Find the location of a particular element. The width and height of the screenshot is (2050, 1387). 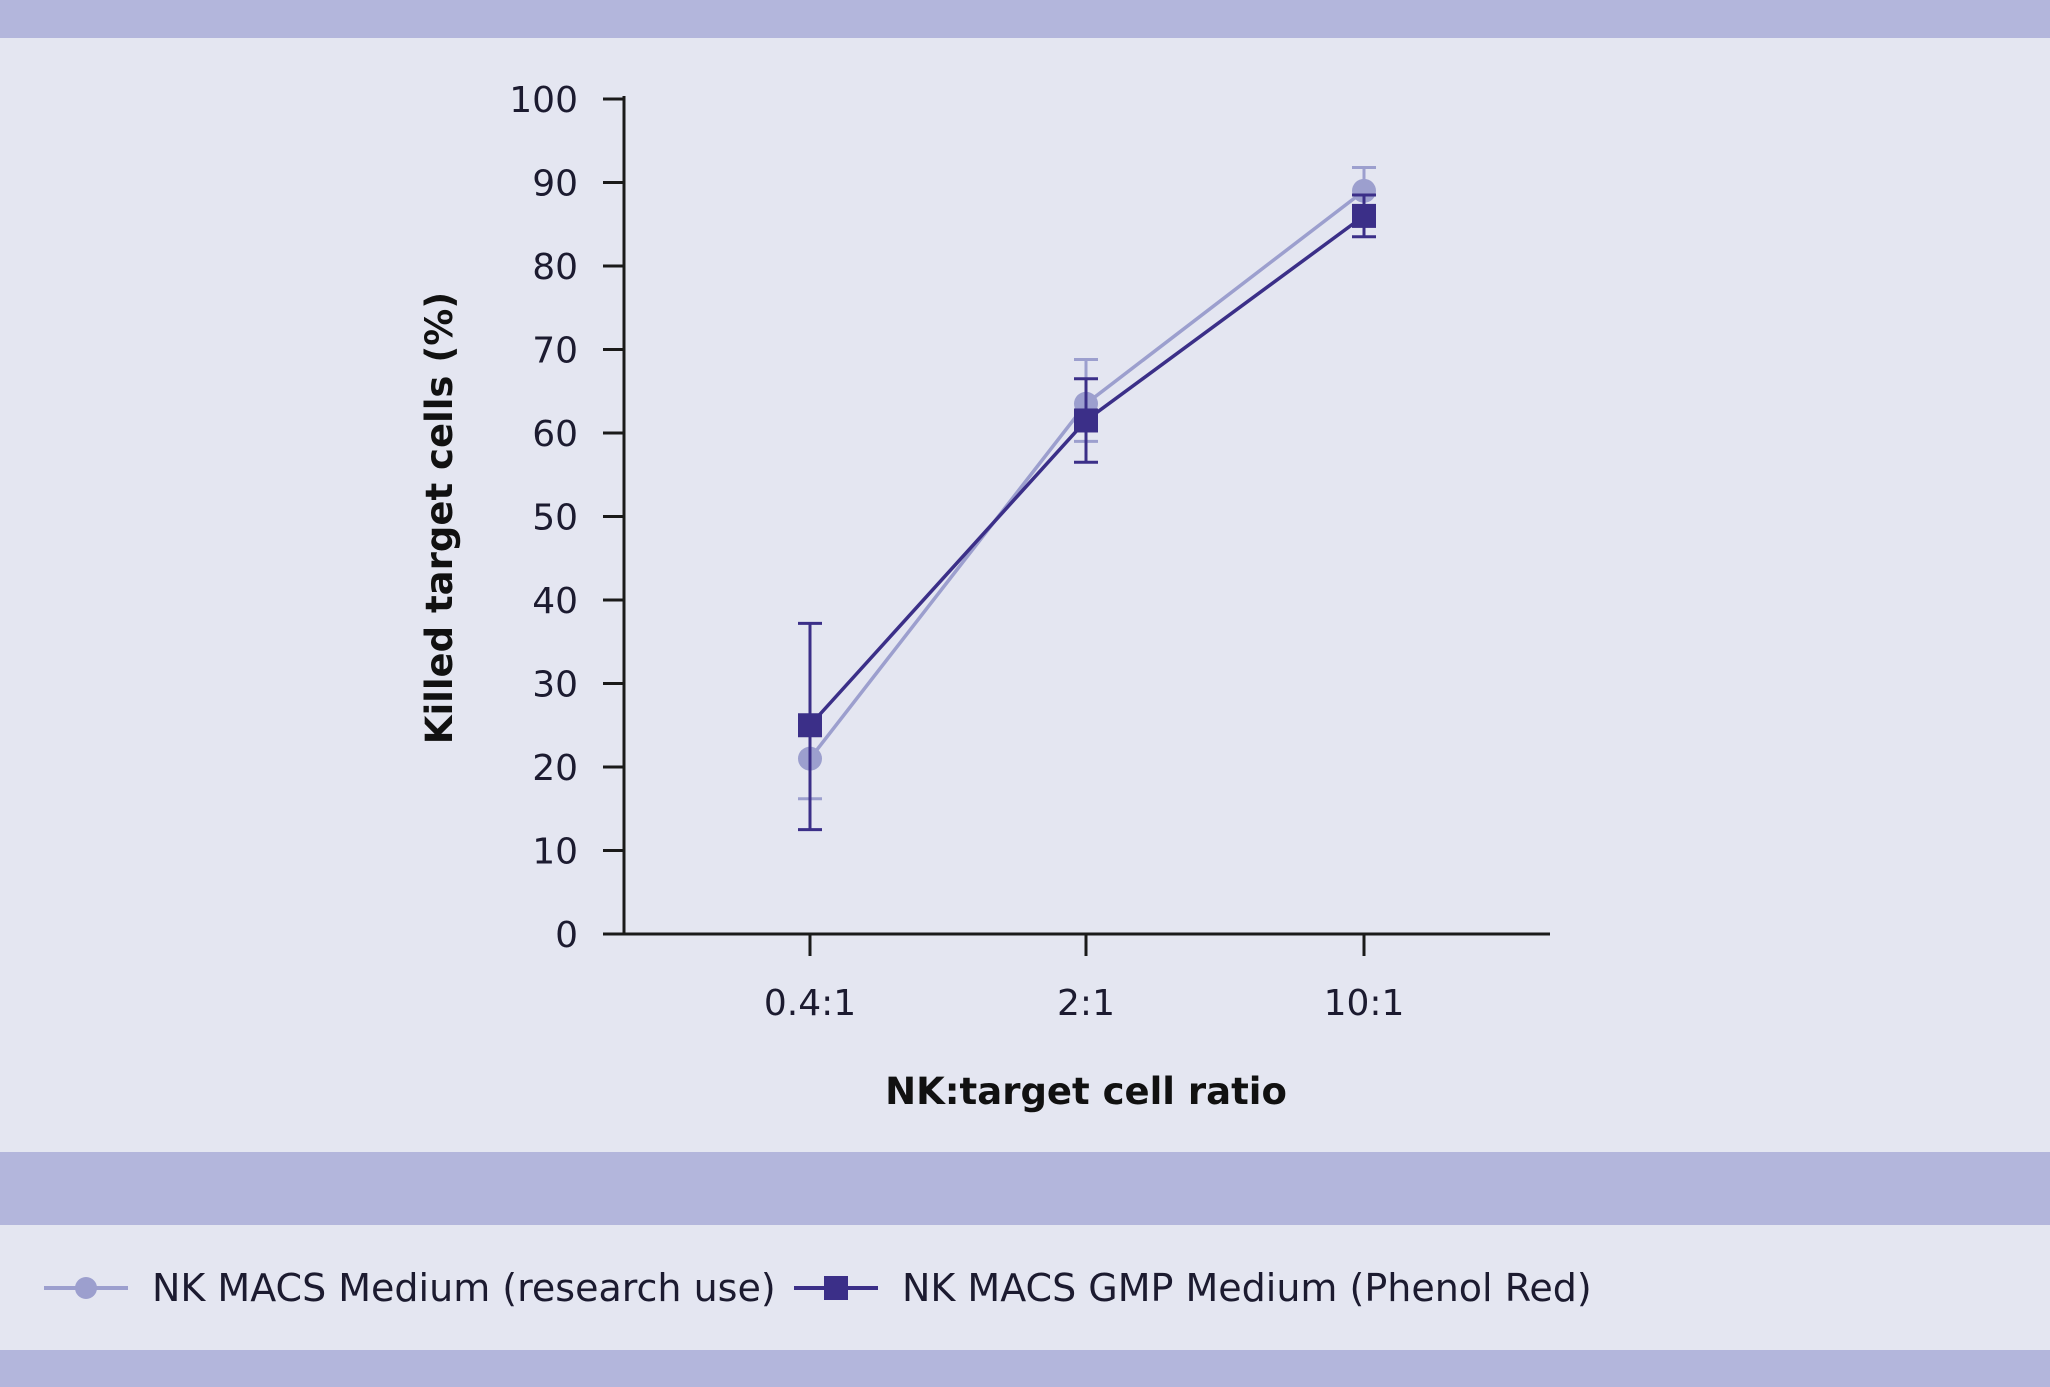

legend-item-gmp: NK MACS GMP Medium (Phenol Red) is located at coordinates (1193, 1288).